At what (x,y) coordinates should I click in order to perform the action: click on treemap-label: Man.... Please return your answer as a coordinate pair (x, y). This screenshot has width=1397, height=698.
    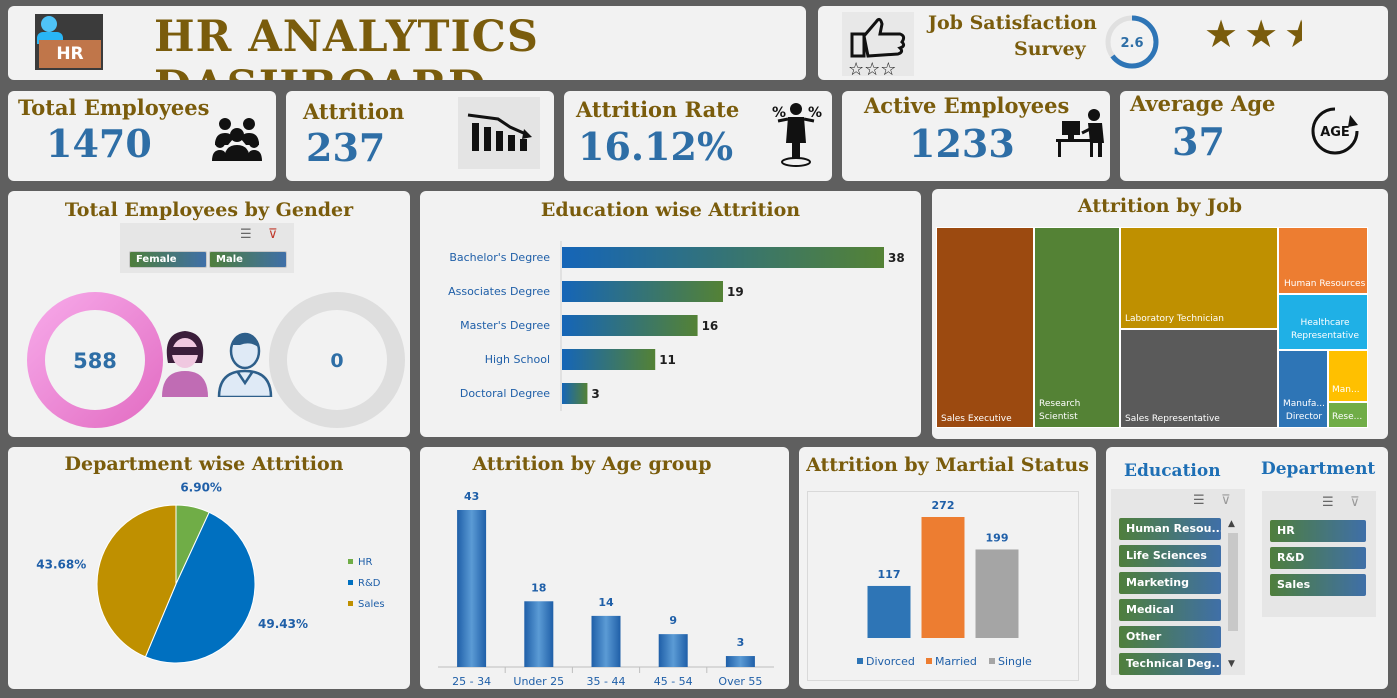
    Looking at the image, I should click on (1346, 390).